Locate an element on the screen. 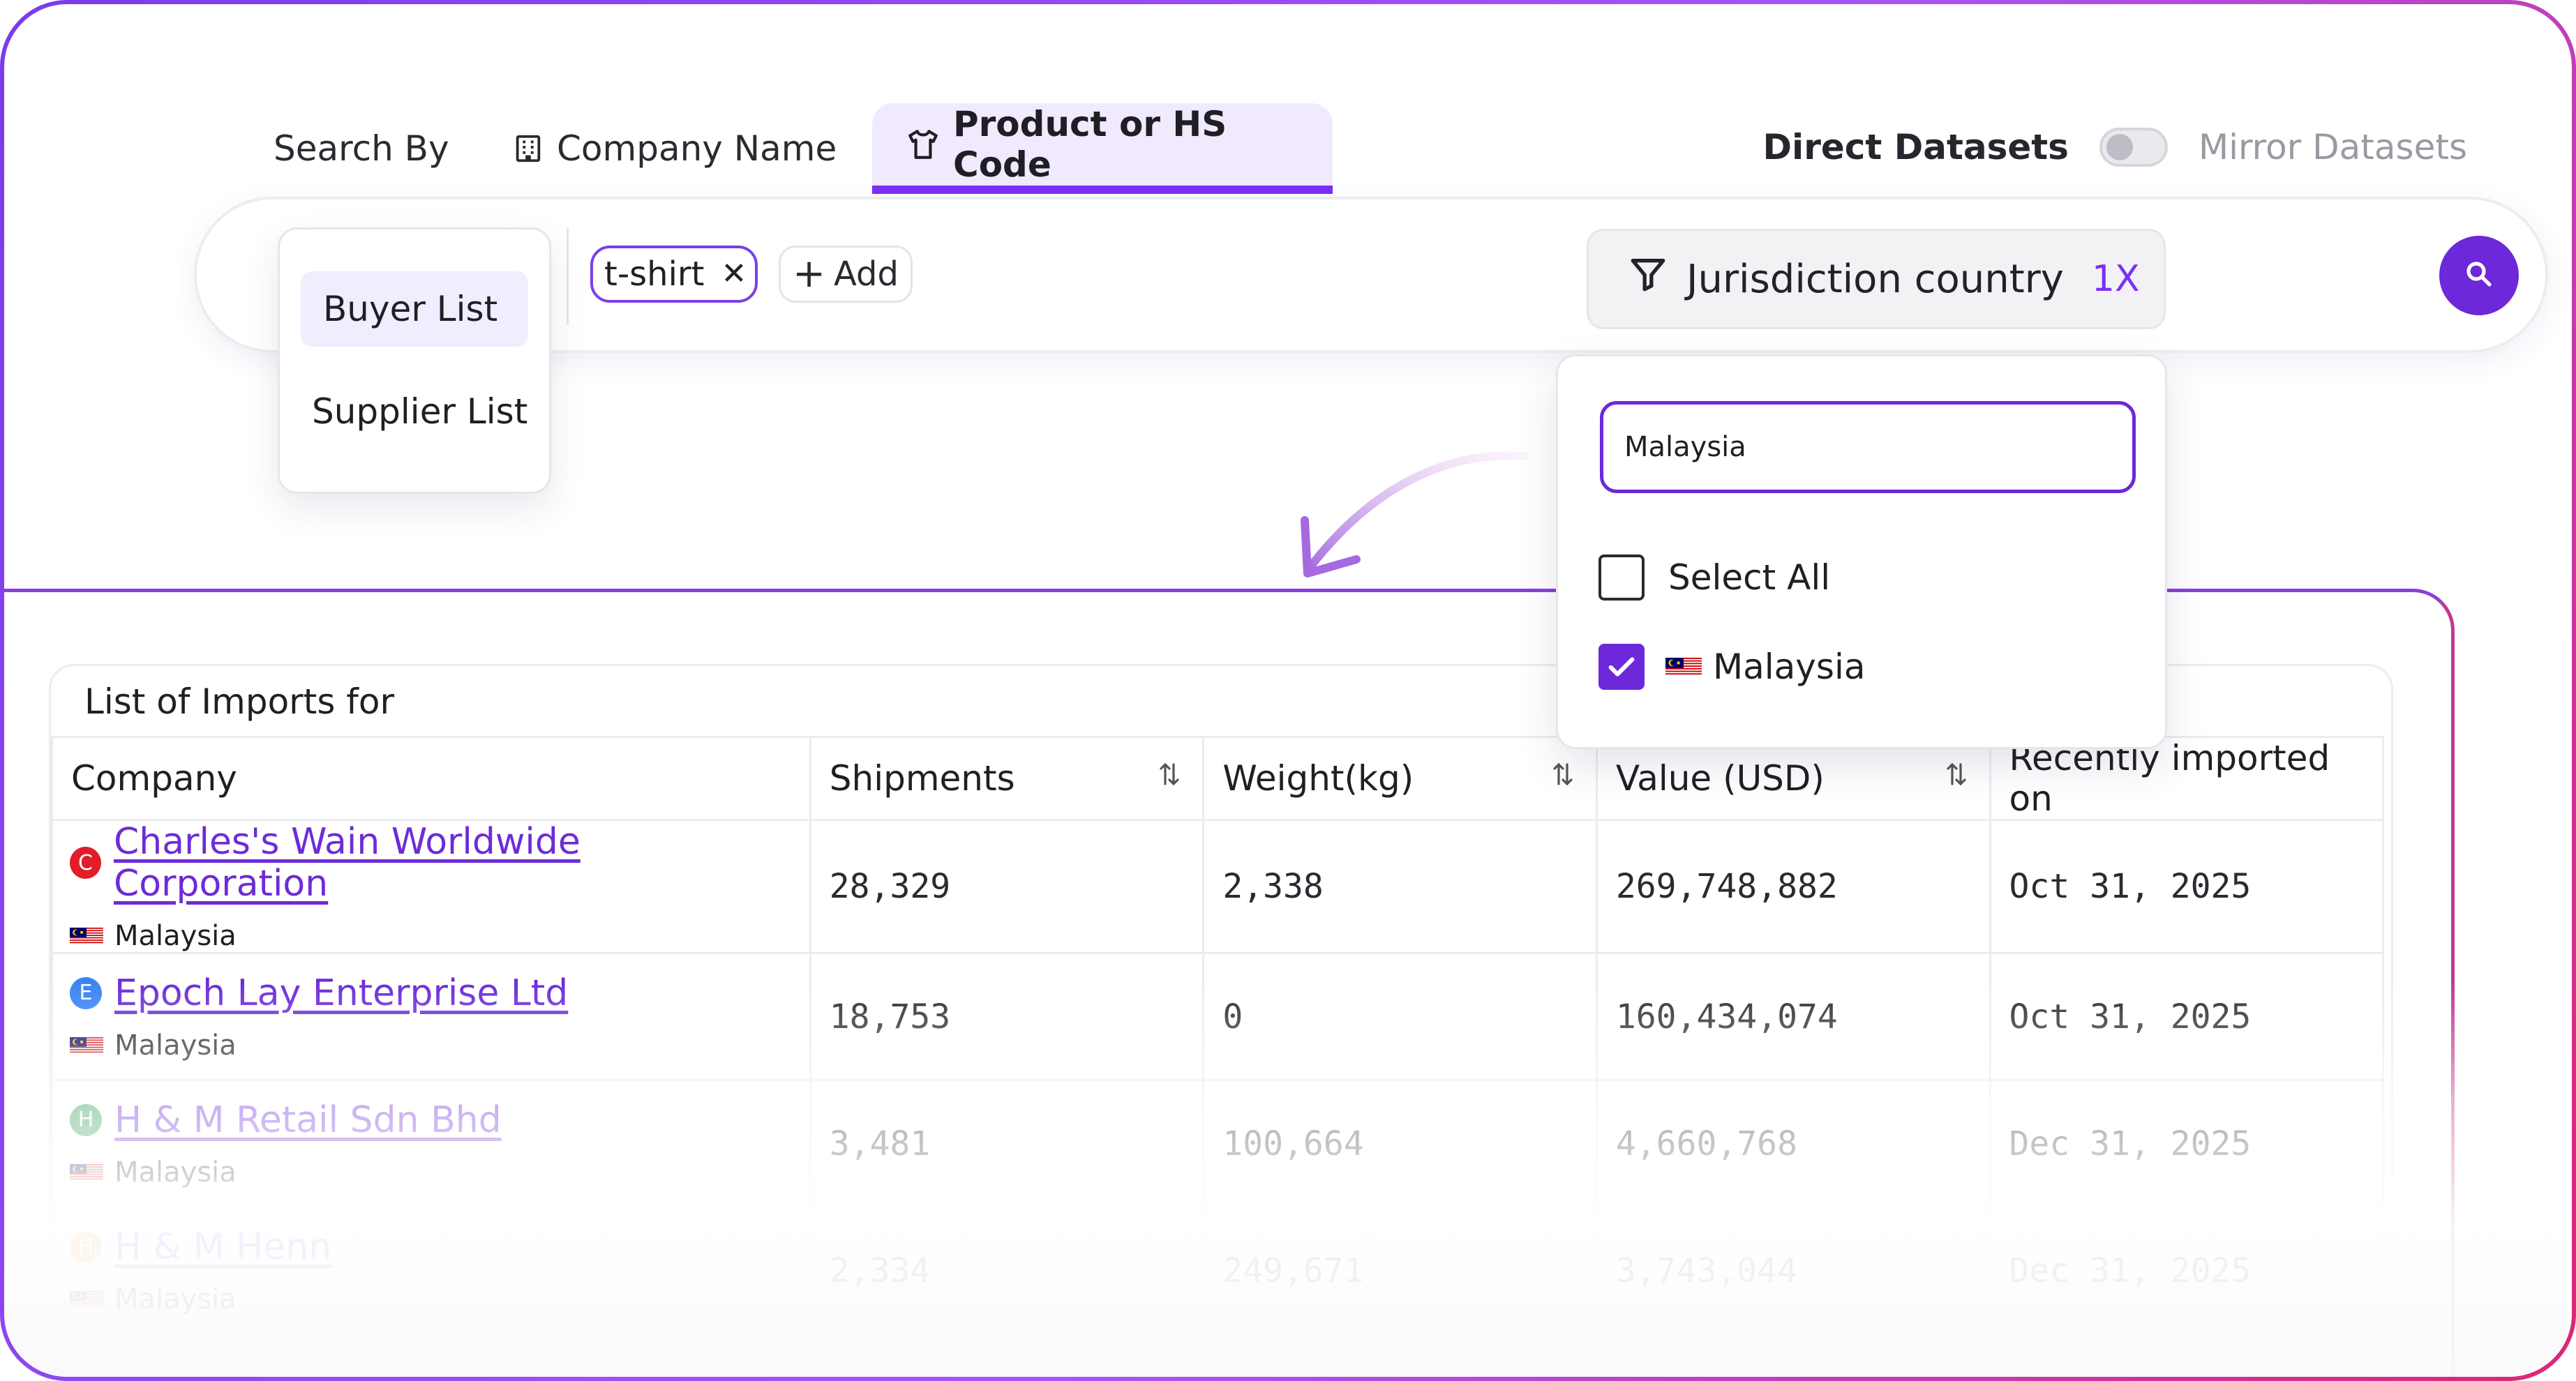 The width and height of the screenshot is (2576, 1381). weight-cell: 100,664 is located at coordinates (1400, 1143).